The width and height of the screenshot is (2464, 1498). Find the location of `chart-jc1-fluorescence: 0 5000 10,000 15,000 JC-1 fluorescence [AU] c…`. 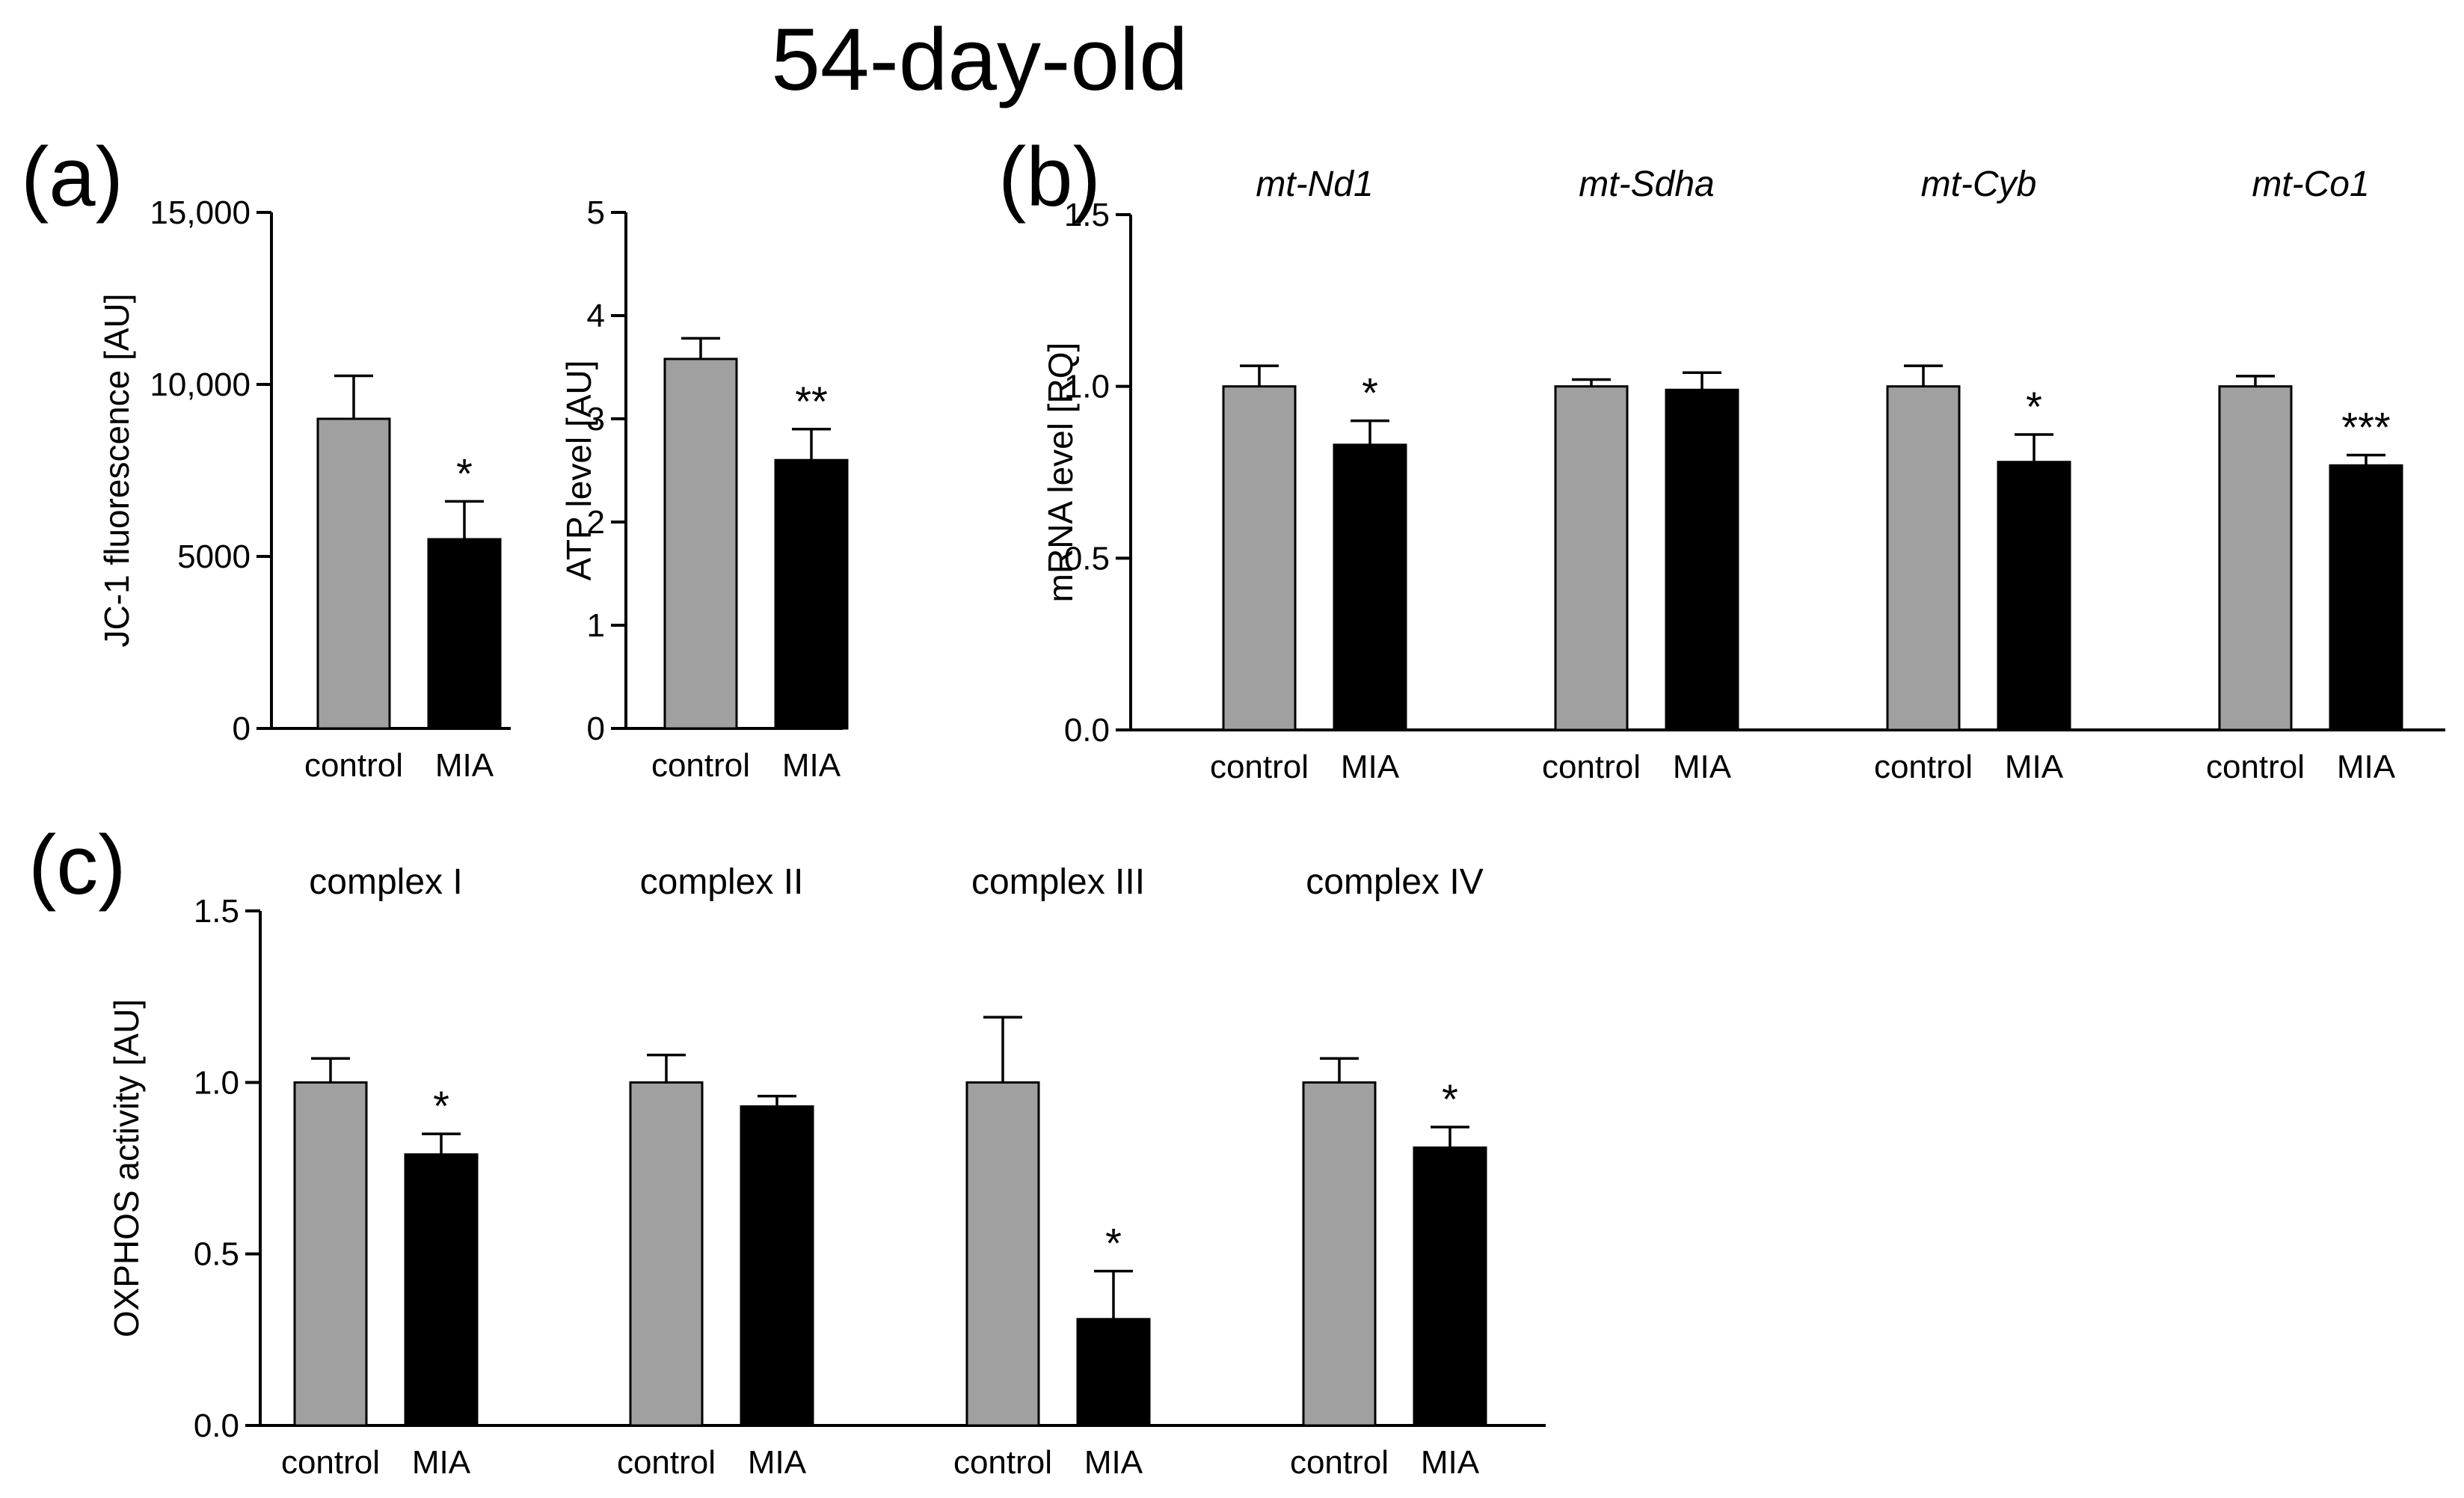

chart-jc1-fluorescence: 0 5000 10,000 15,000 JC-1 fluorescence [AU] c… is located at coordinates (304, 489).